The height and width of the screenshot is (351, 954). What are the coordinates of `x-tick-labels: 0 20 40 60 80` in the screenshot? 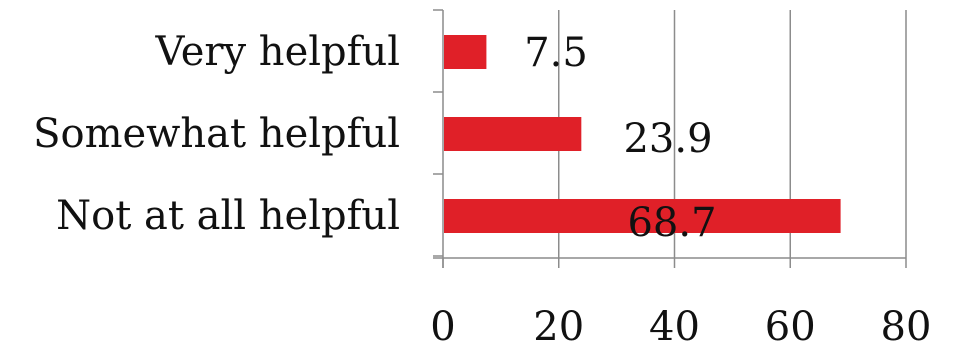 It's located at (680, 327).